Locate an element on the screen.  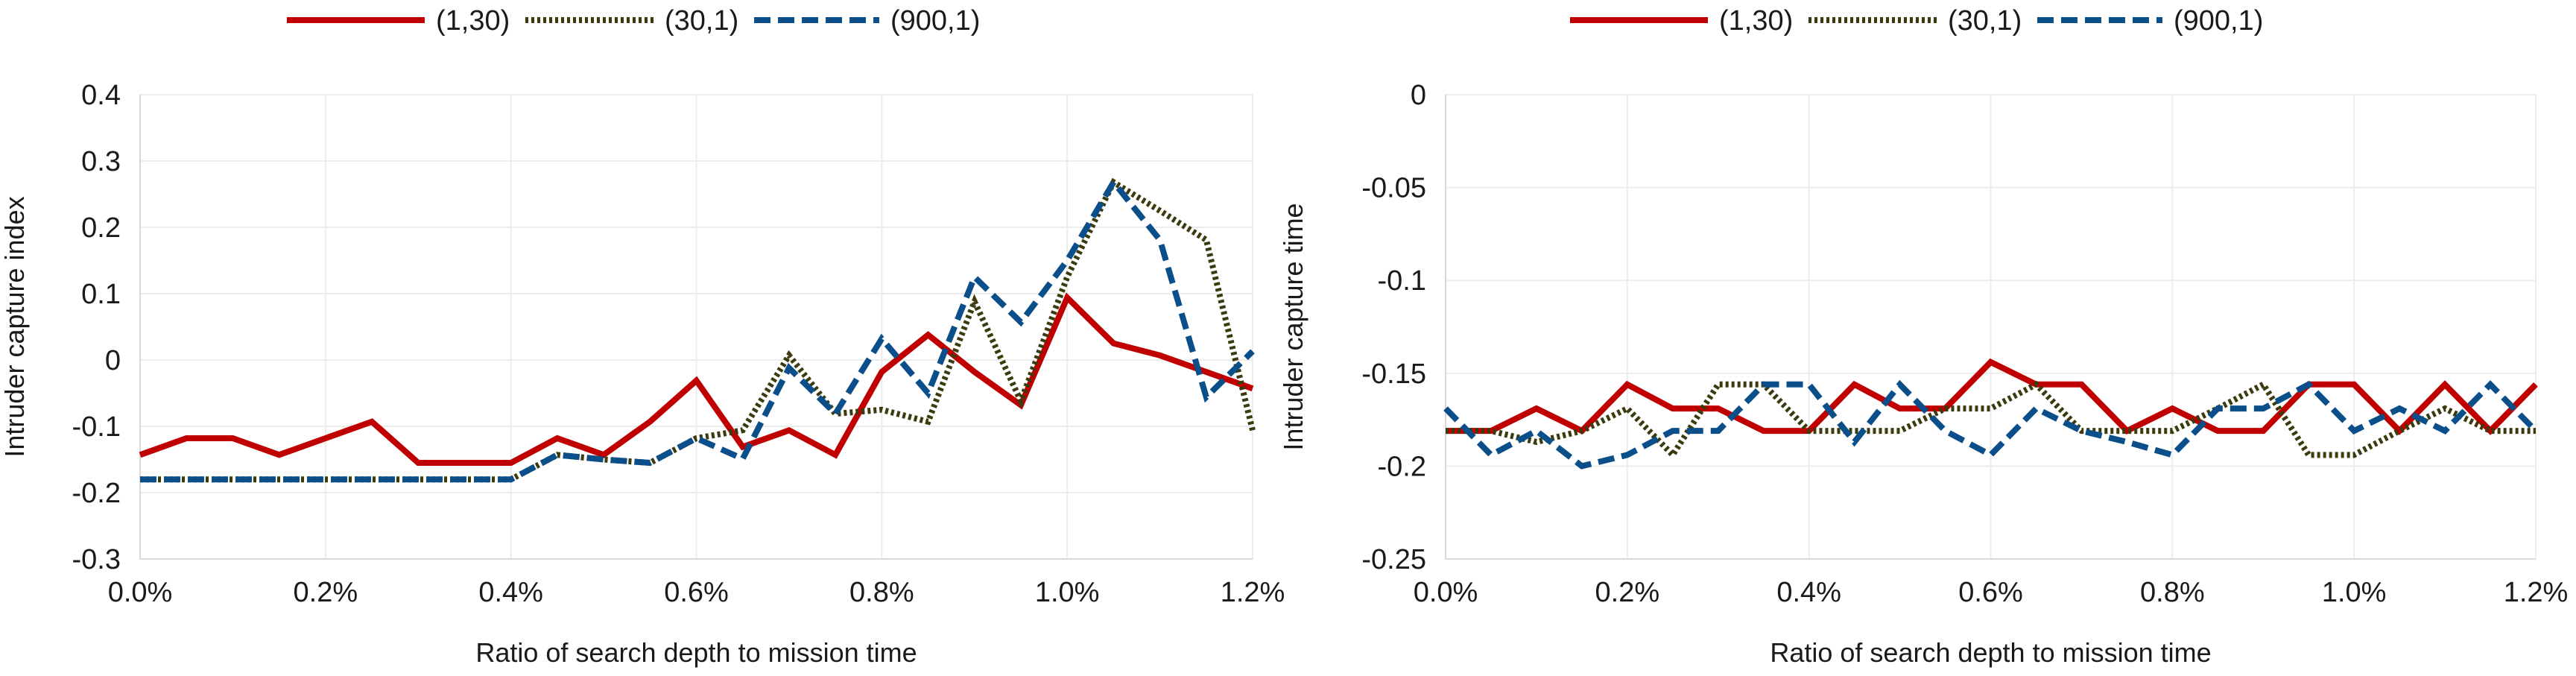
y-tick-label: -0.15 is located at coordinates (1393, 374).